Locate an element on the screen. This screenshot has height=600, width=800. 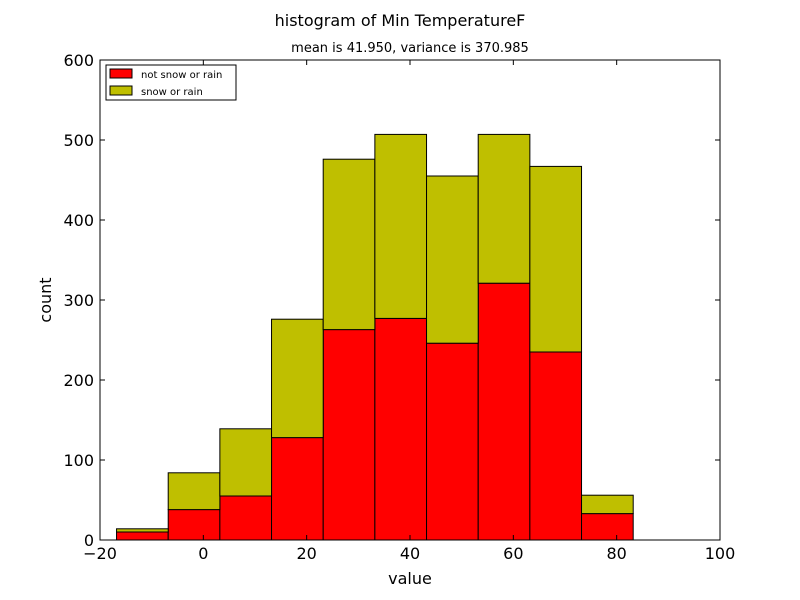
legend-label-not-snow-or-rain: not snow or rain is located at coordinates (181, 75).